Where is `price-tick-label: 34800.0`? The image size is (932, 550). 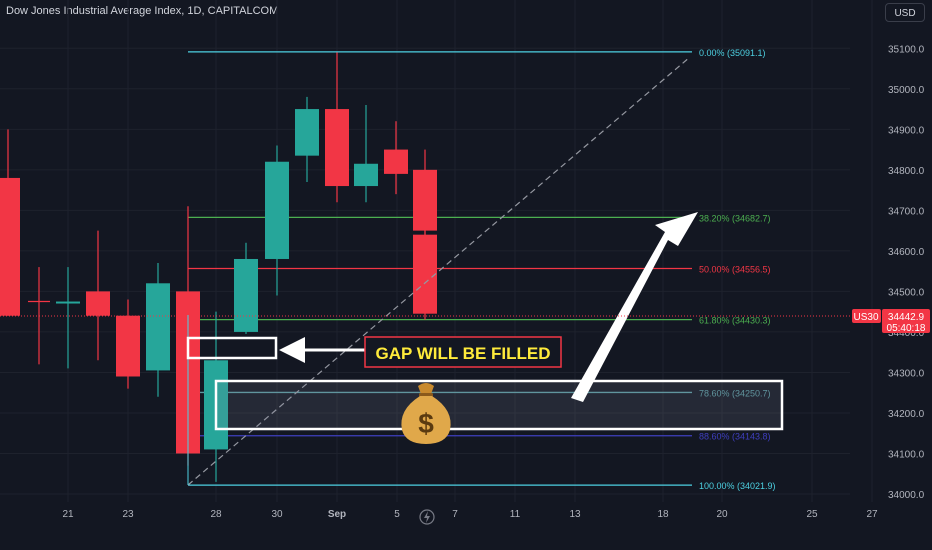 price-tick-label: 34800.0 is located at coordinates (906, 171).